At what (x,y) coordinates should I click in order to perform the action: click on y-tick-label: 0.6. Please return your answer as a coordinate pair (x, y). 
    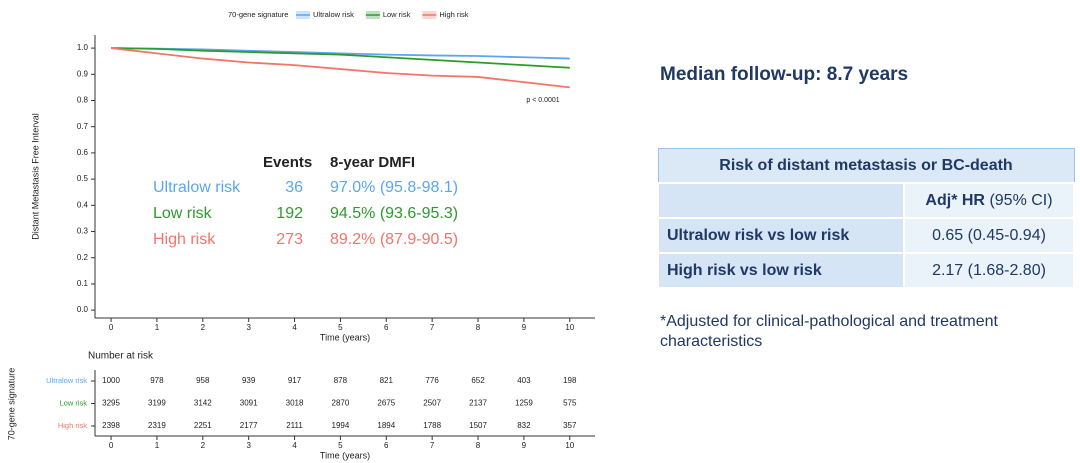
    Looking at the image, I should click on (83, 152).